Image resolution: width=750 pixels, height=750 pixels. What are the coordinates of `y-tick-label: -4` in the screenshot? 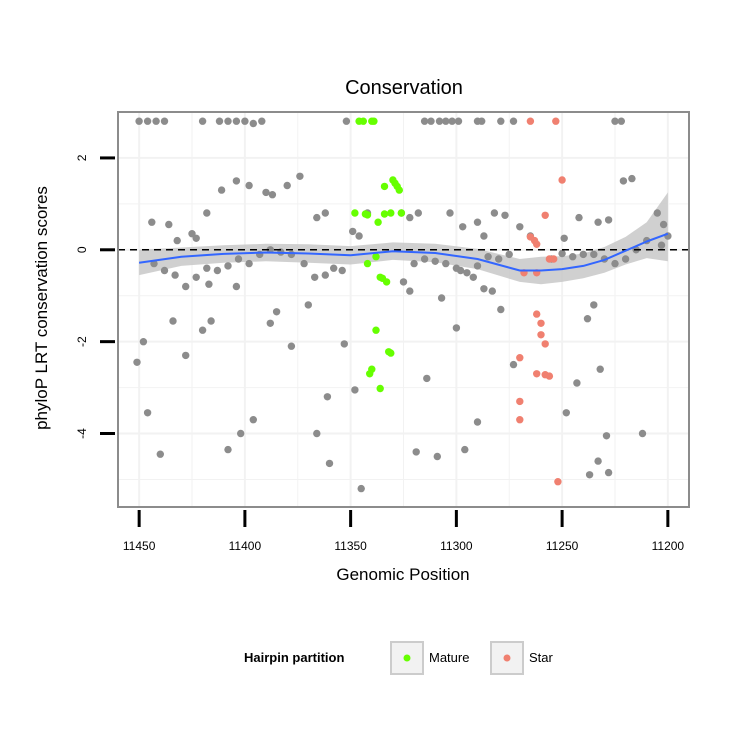 It's located at (82, 433).